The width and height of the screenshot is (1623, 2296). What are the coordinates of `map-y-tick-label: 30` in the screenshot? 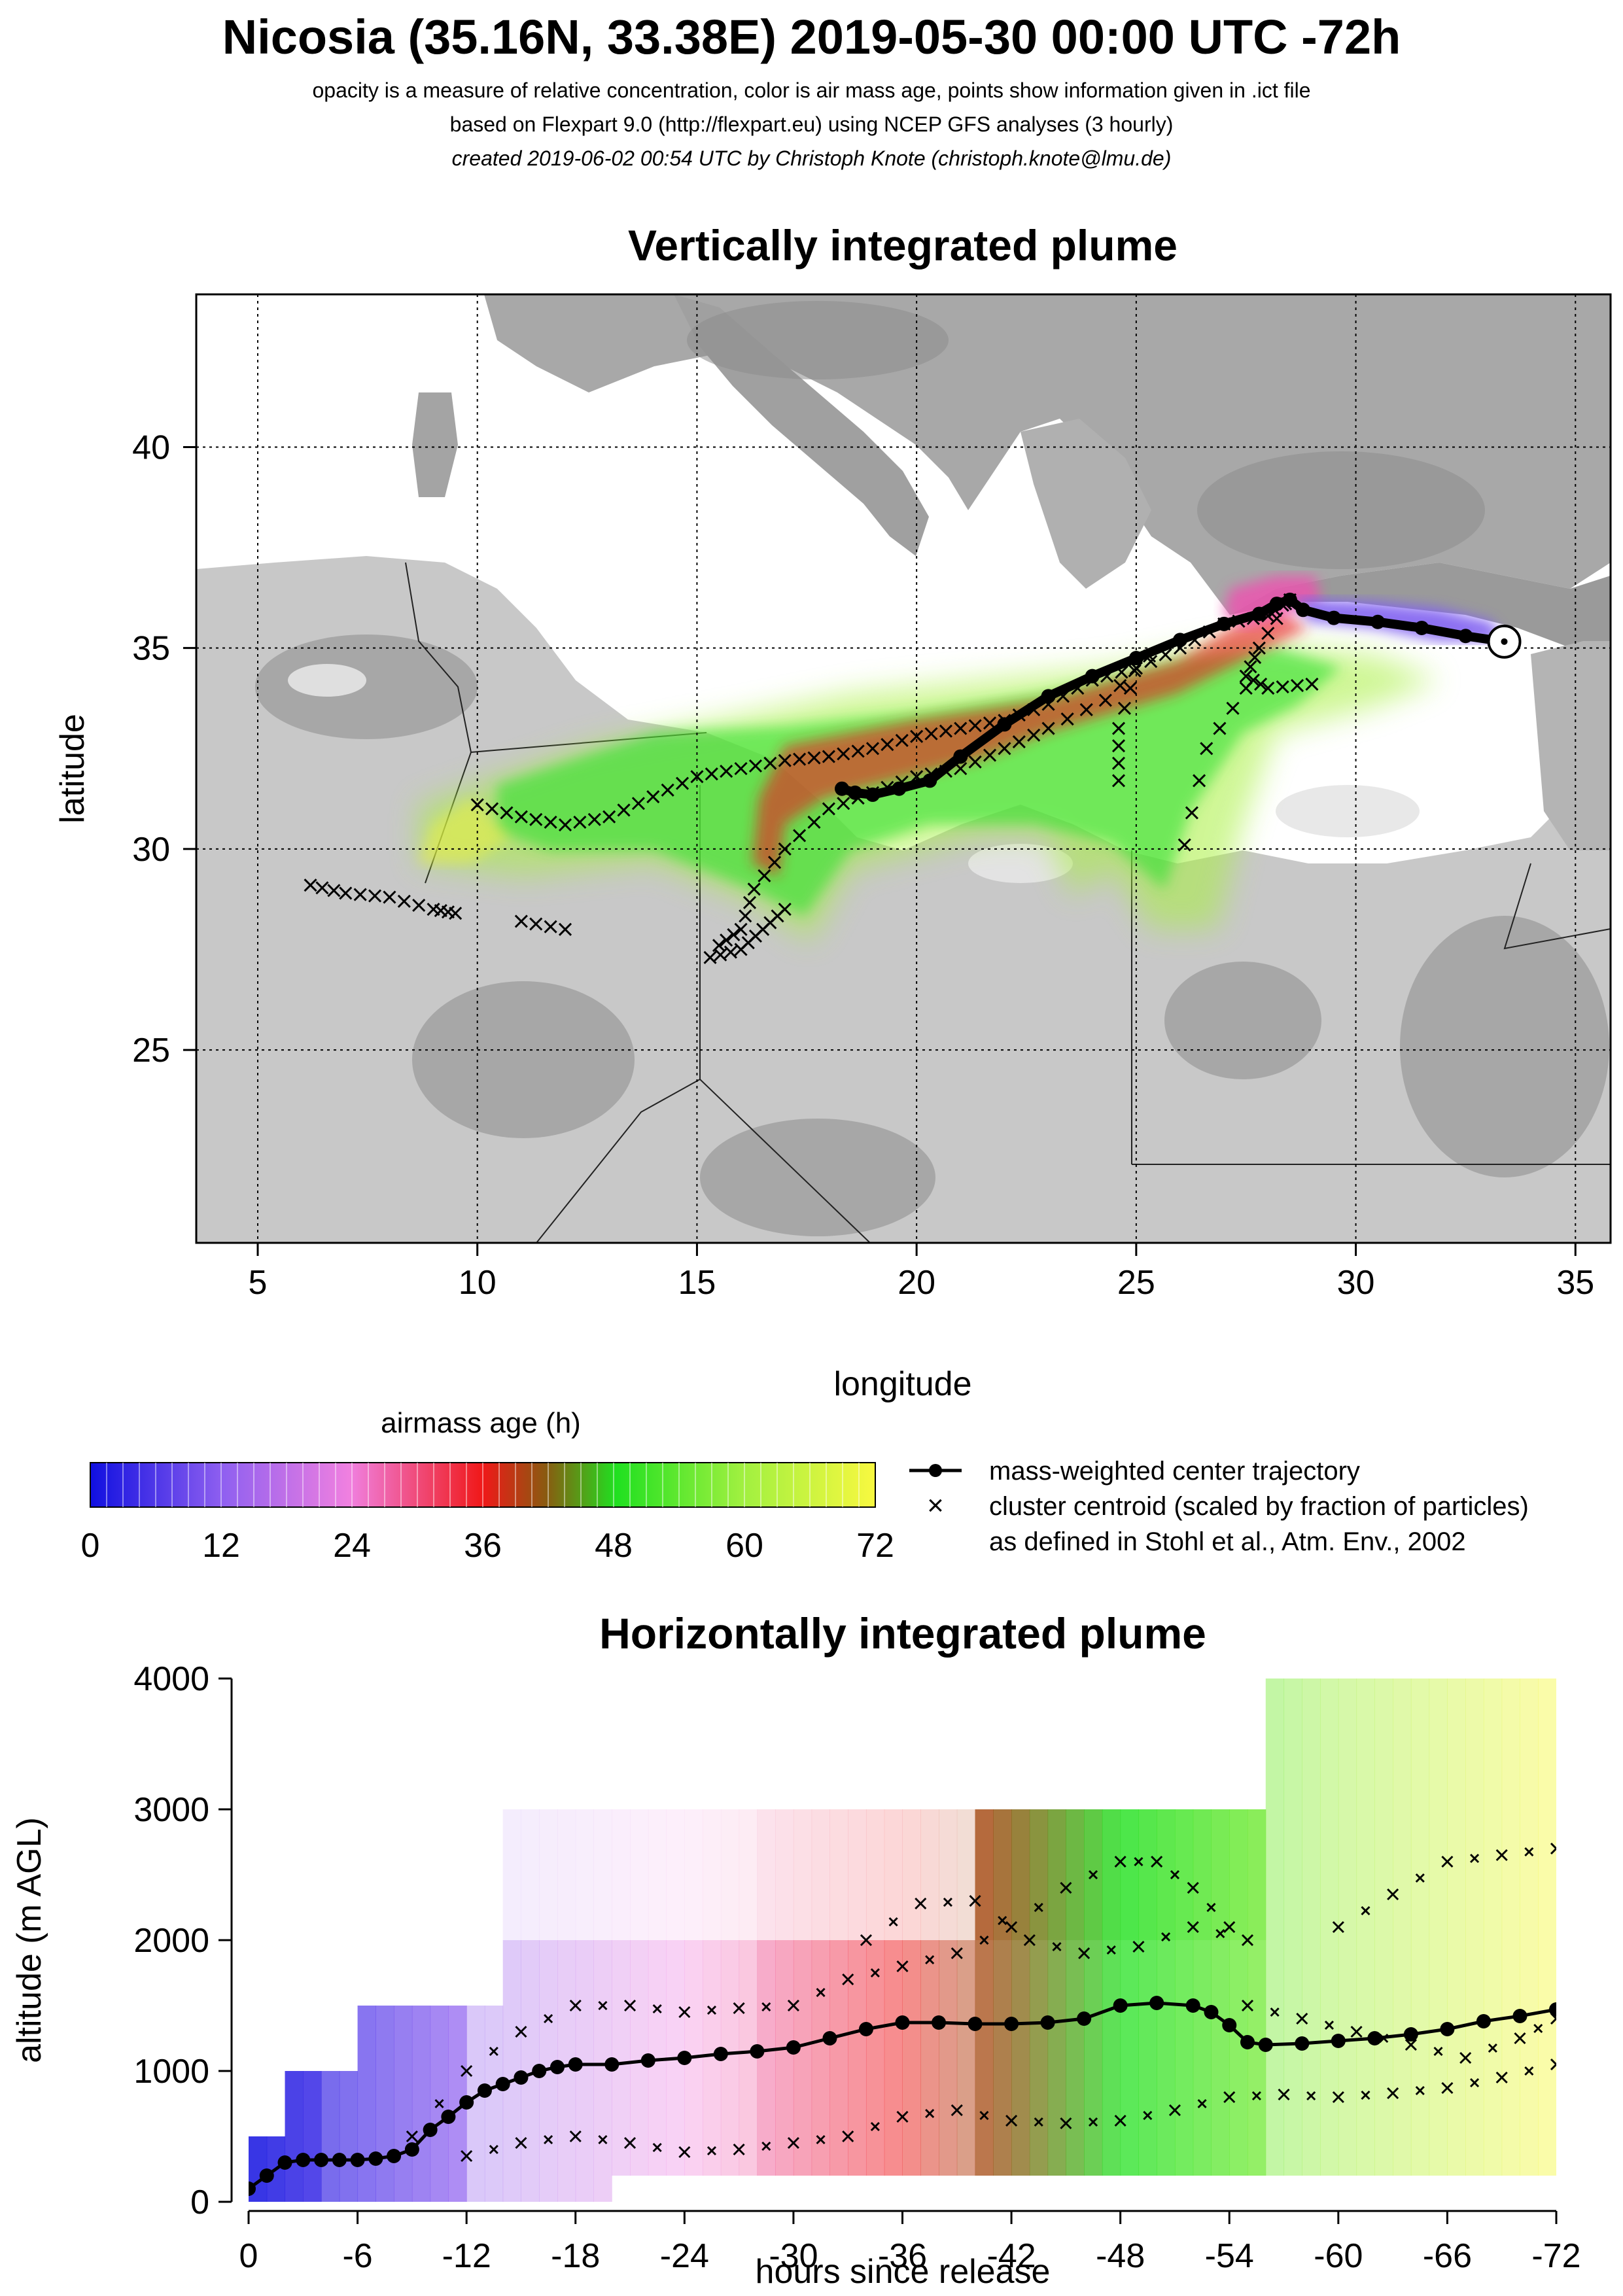 It's located at (151, 850).